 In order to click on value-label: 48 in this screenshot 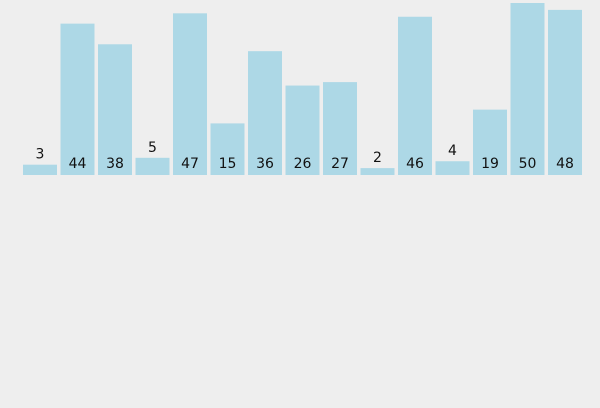, I will do `click(565, 164)`.